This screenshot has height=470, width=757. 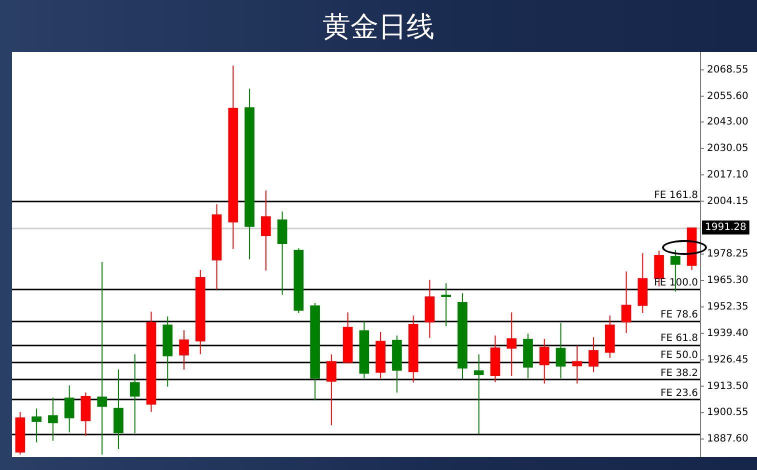 What do you see at coordinates (727, 439) in the screenshot?
I see `y-tick-label: 1887.60` at bounding box center [727, 439].